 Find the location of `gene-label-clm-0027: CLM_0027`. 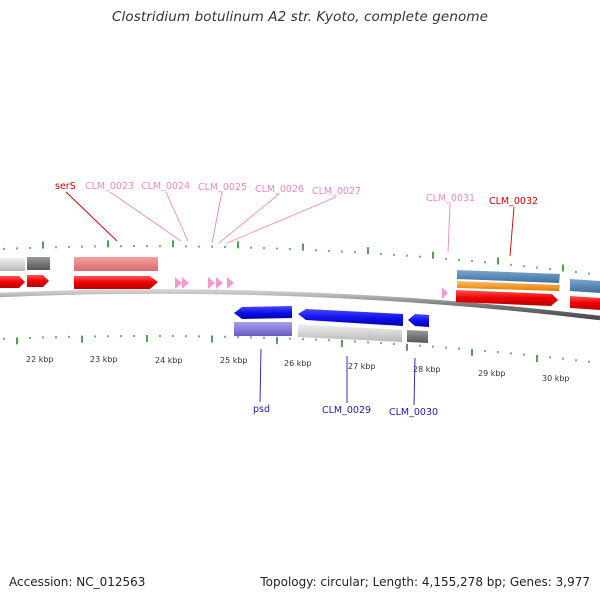

gene-label-clm-0027: CLM_0027 is located at coordinates (336, 191).